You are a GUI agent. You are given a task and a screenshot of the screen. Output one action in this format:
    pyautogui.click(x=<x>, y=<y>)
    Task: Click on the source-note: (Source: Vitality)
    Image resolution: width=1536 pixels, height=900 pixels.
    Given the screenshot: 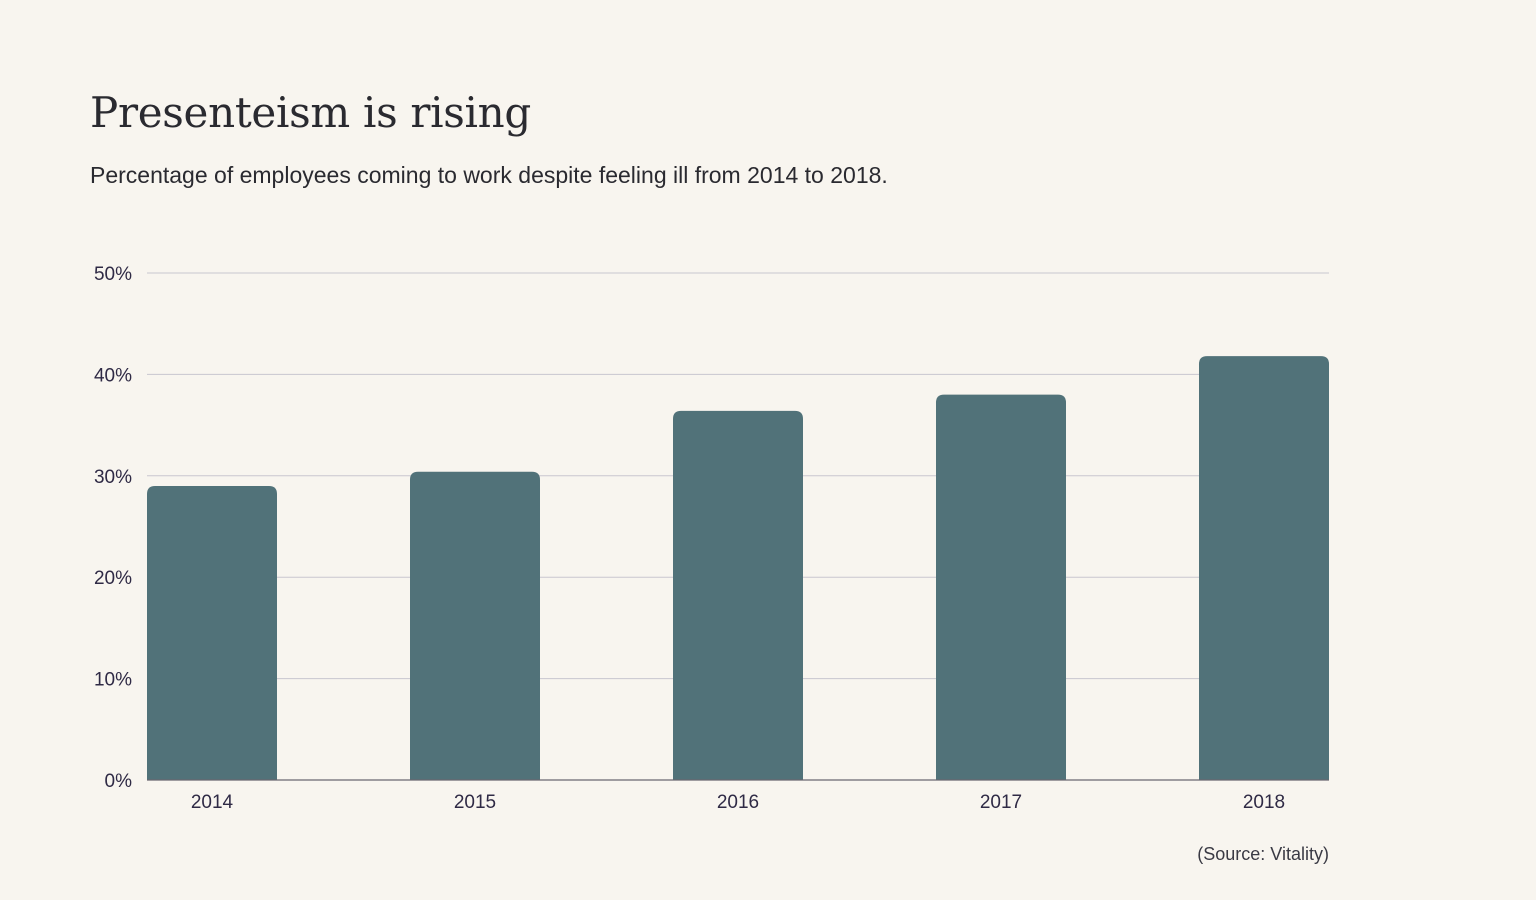 What is the action you would take?
    pyautogui.click(x=1263, y=854)
    